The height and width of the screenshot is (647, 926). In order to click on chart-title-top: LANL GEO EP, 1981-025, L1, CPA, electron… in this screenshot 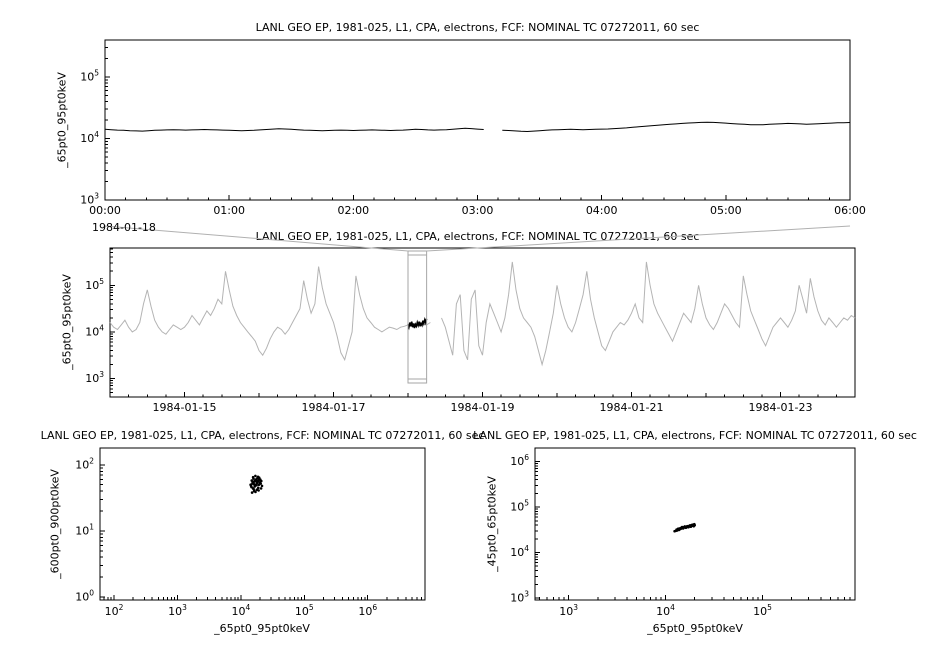, I will do `click(477, 27)`.